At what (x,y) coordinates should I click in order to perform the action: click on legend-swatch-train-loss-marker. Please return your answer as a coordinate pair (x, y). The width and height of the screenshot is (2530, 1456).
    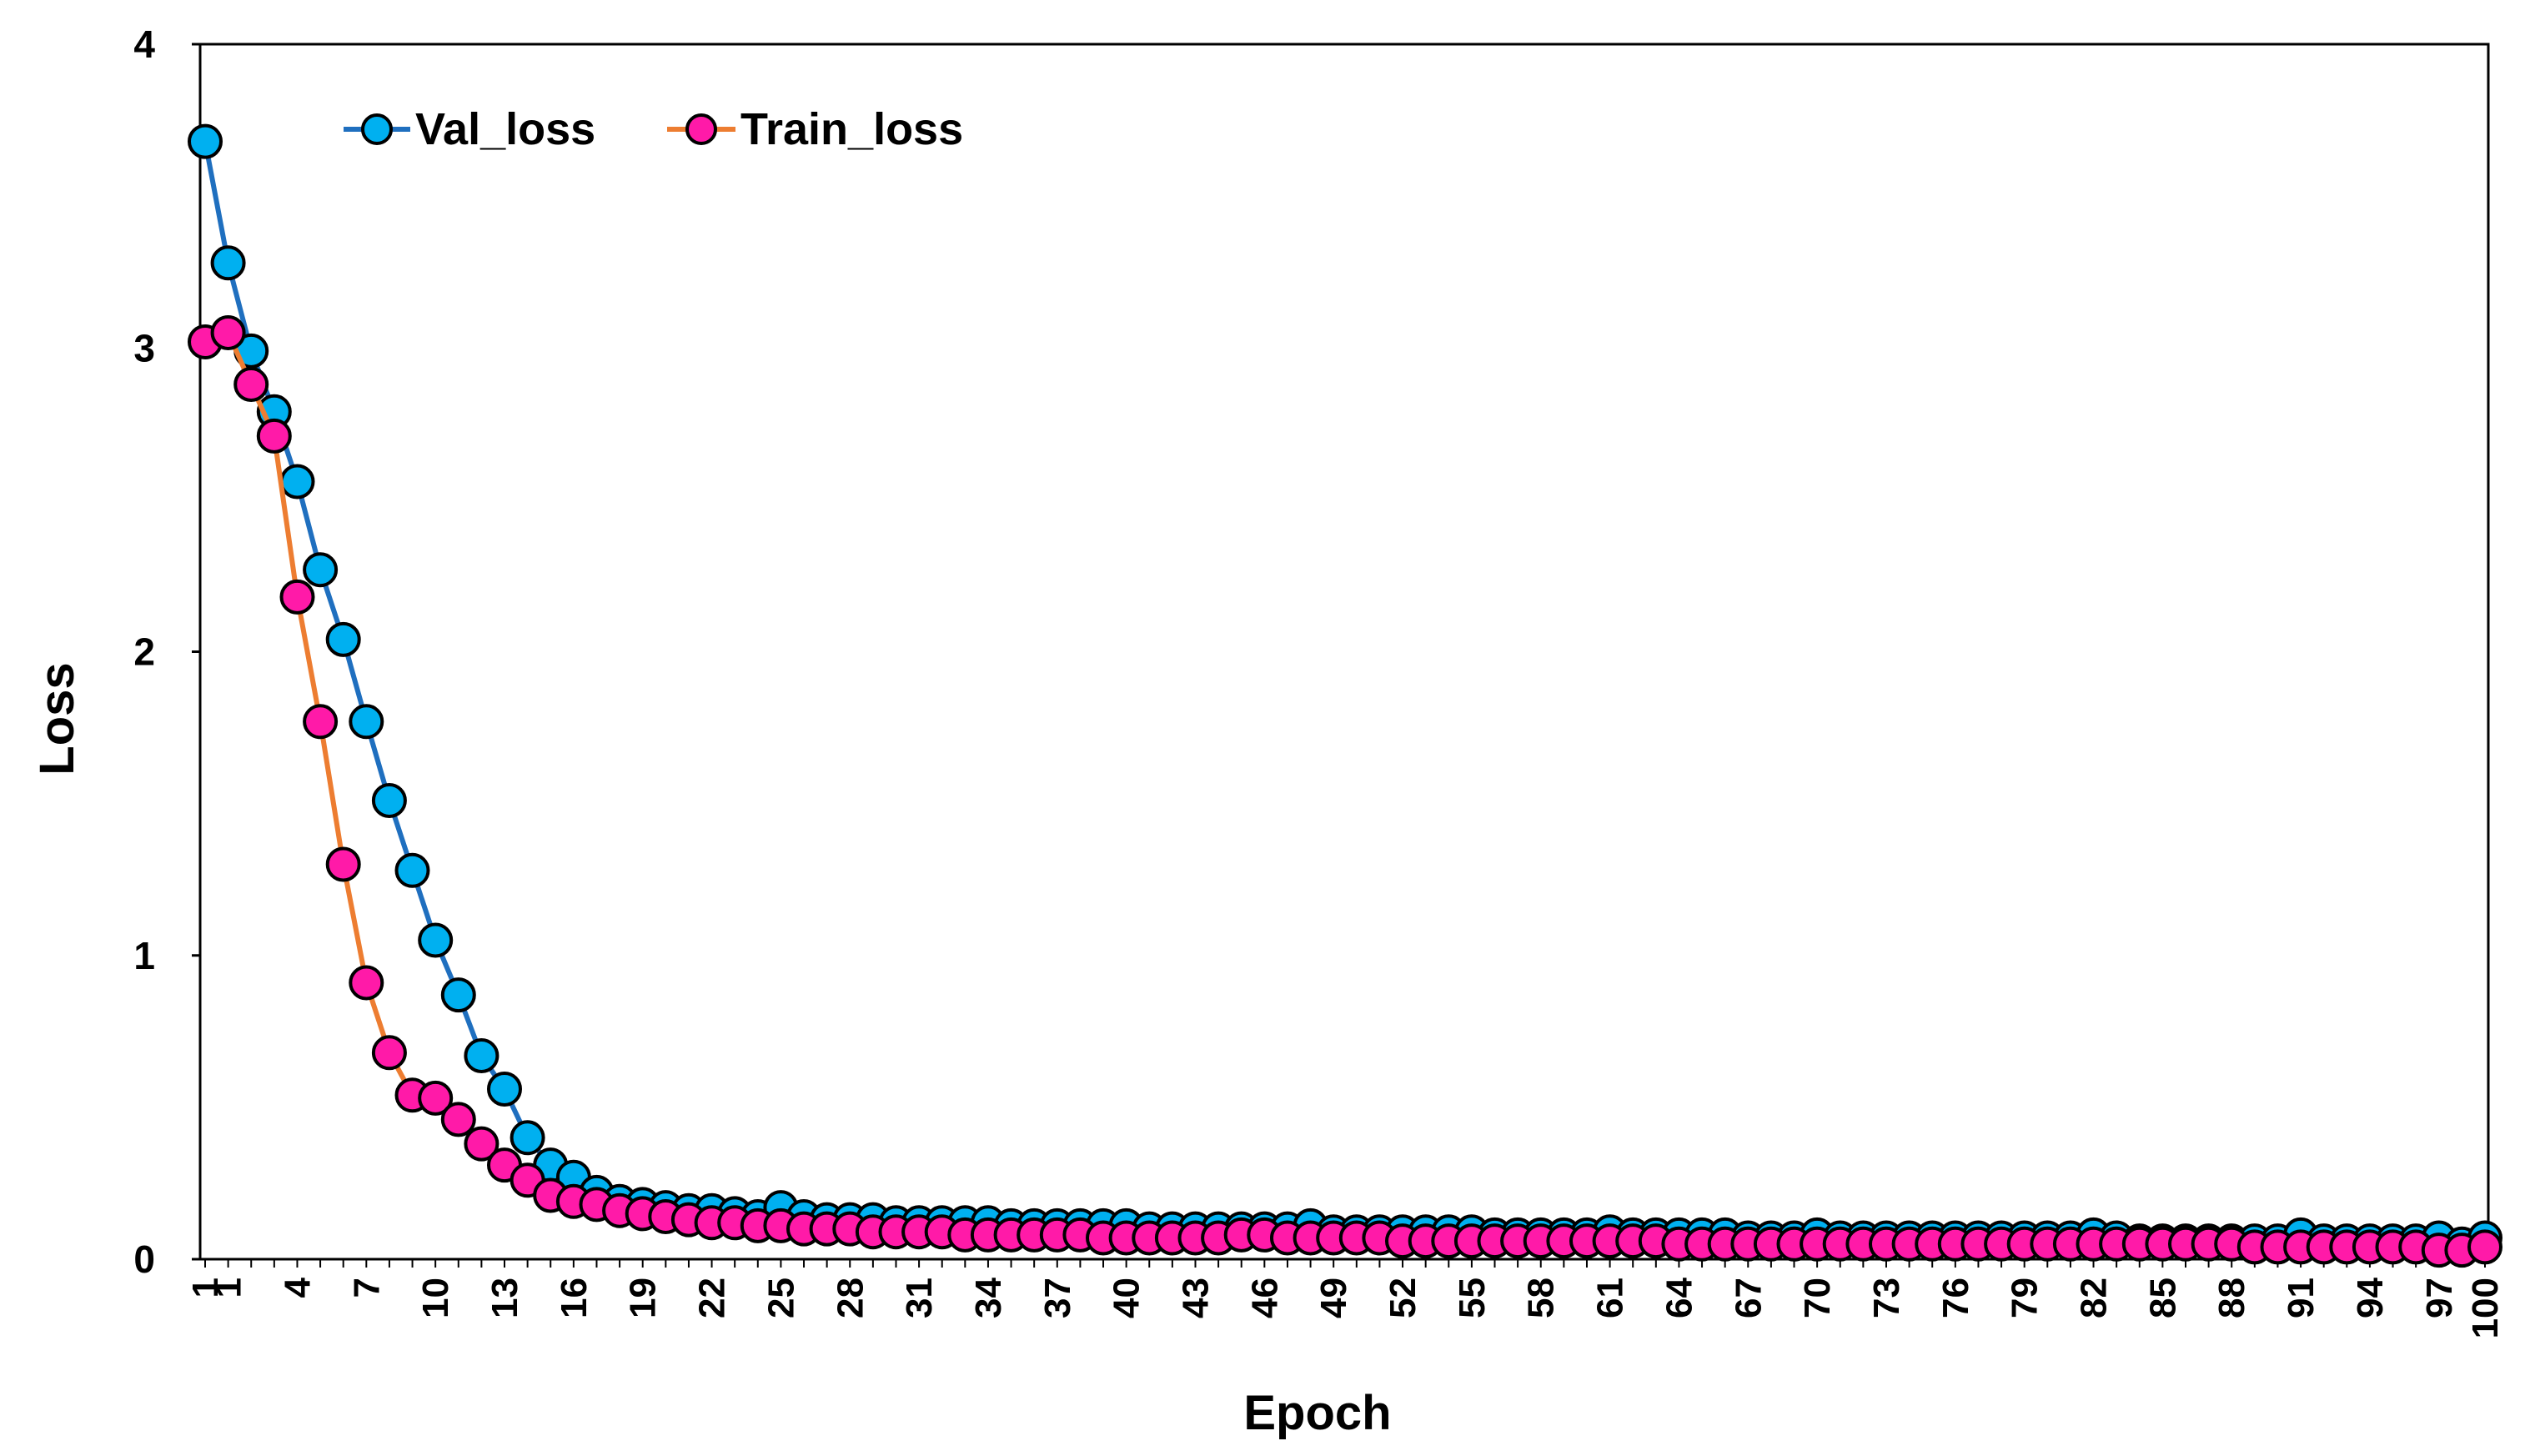
    Looking at the image, I should click on (701, 129).